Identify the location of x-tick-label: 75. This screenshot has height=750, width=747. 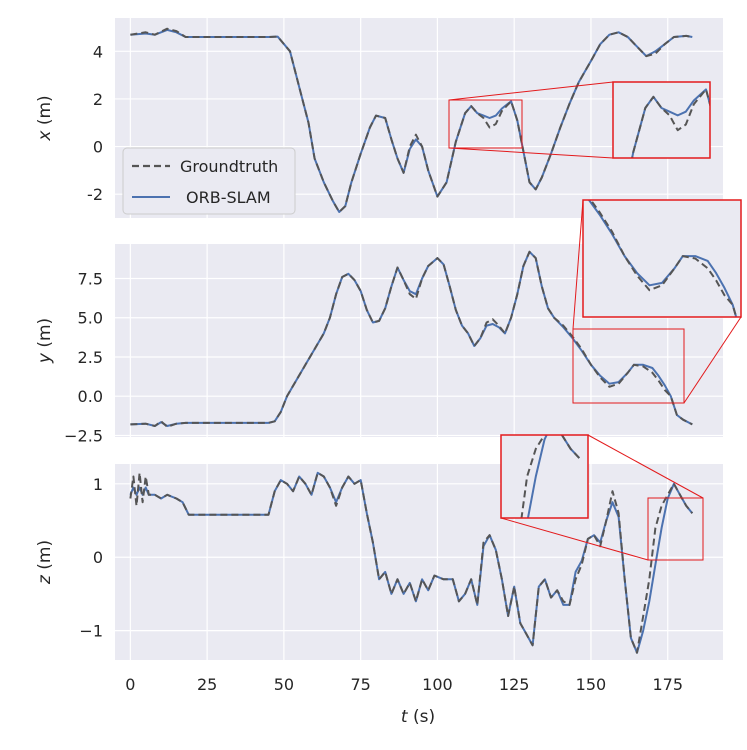
(360, 684).